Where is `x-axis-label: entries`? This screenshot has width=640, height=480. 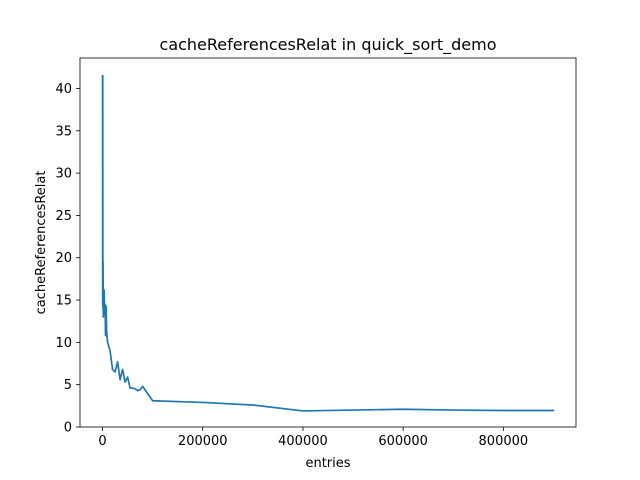
x-axis-label: entries is located at coordinates (327, 463).